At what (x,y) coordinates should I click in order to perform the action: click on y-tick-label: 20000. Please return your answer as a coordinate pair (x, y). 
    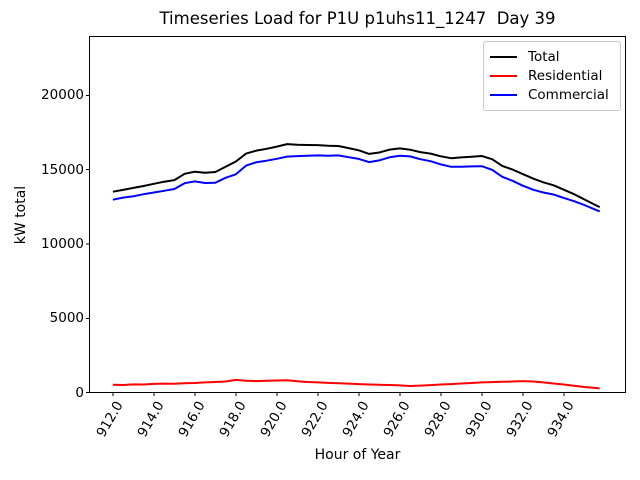
    Looking at the image, I should click on (62, 95).